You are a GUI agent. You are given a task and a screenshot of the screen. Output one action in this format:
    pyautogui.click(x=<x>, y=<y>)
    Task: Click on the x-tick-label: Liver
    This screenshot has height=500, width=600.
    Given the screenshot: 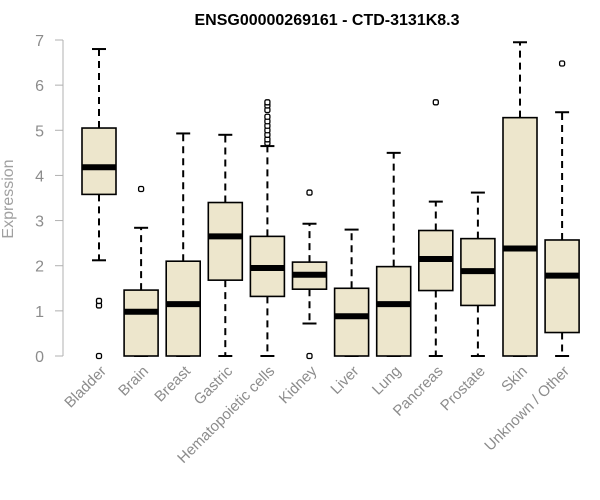 What is the action you would take?
    pyautogui.click(x=344, y=380)
    